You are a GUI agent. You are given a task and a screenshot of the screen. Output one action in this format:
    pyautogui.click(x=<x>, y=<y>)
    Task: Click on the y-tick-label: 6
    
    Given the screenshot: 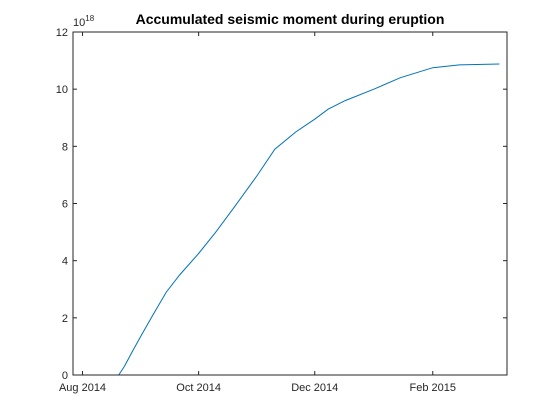 What is the action you would take?
    pyautogui.click(x=65, y=205)
    